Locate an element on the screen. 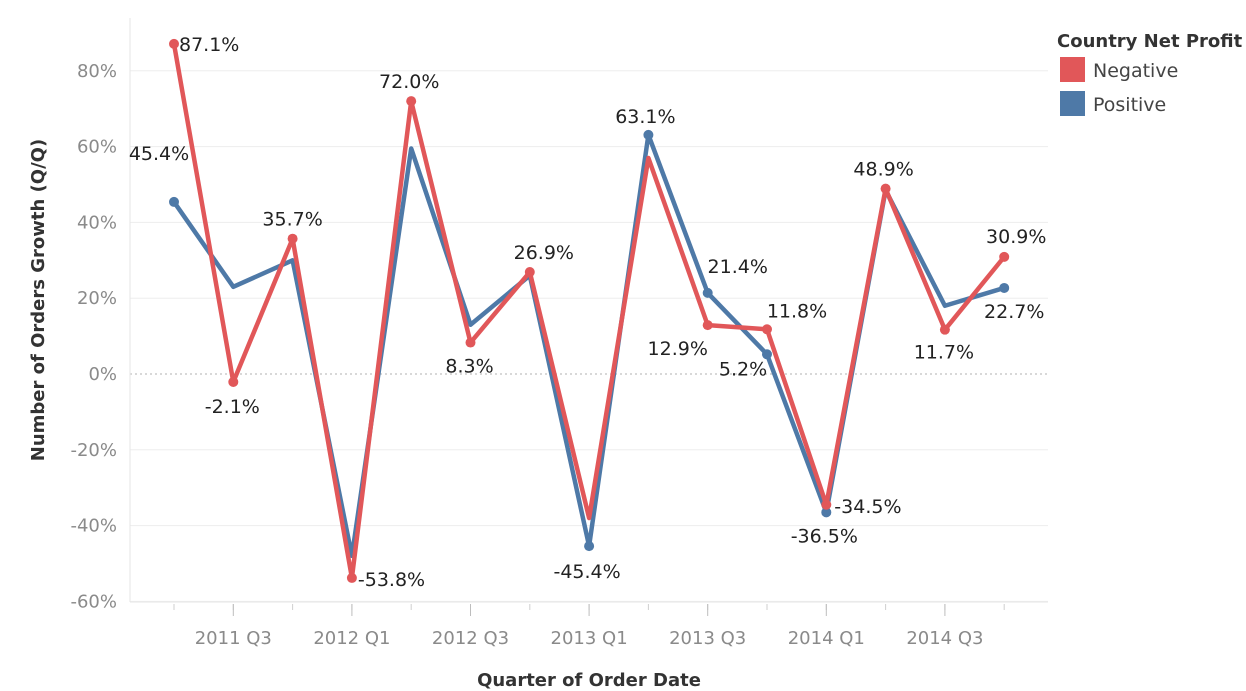 This screenshot has height=691, width=1246. x-tick-label: 2014 Q1 is located at coordinates (826, 638).